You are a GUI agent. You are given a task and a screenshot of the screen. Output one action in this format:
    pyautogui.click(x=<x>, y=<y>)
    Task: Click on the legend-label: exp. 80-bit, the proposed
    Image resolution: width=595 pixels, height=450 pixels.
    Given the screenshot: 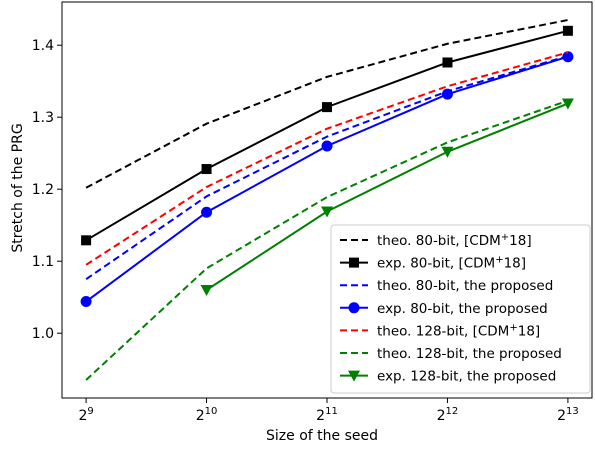 What is the action you would take?
    pyautogui.click(x=462, y=309)
    